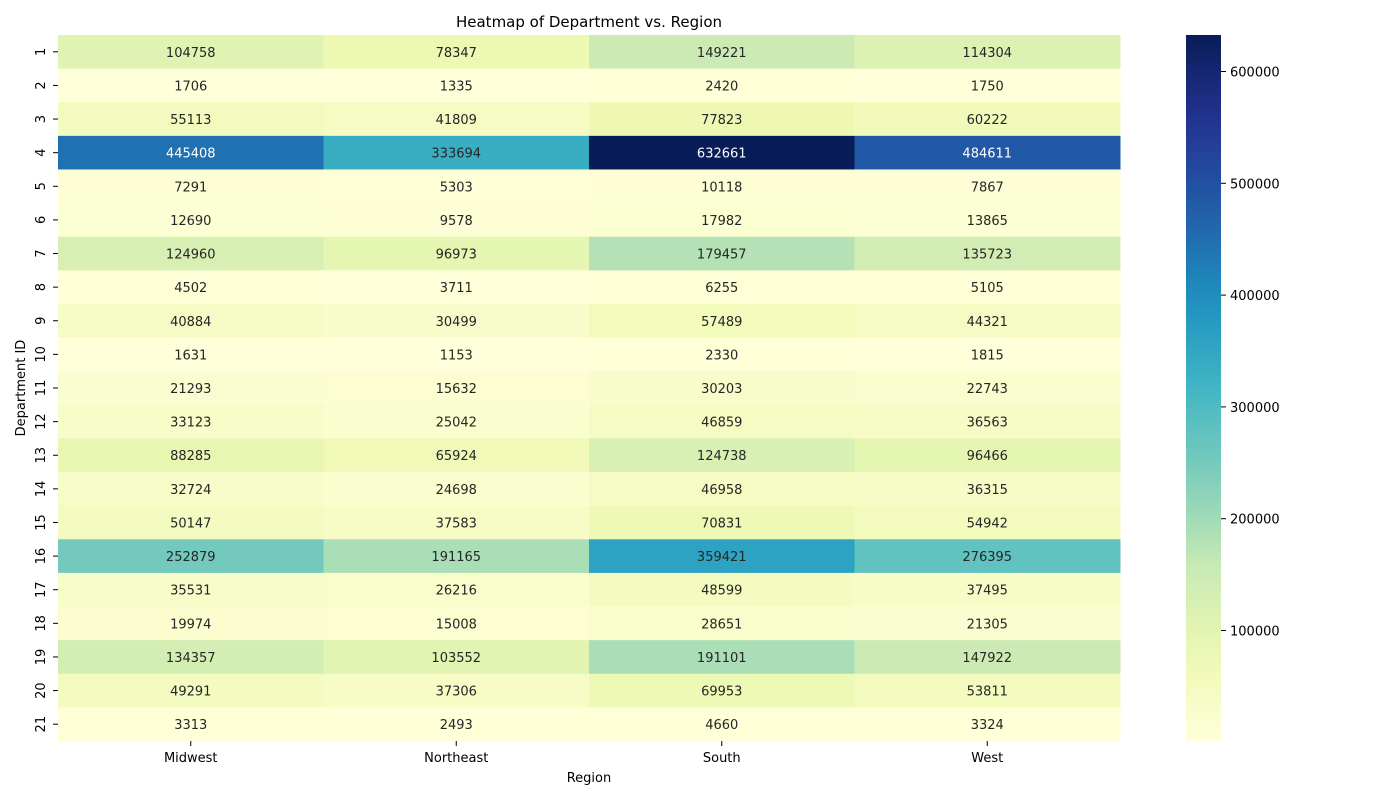  What do you see at coordinates (41, 489) in the screenshot?
I see `y-tick-label: 14` at bounding box center [41, 489].